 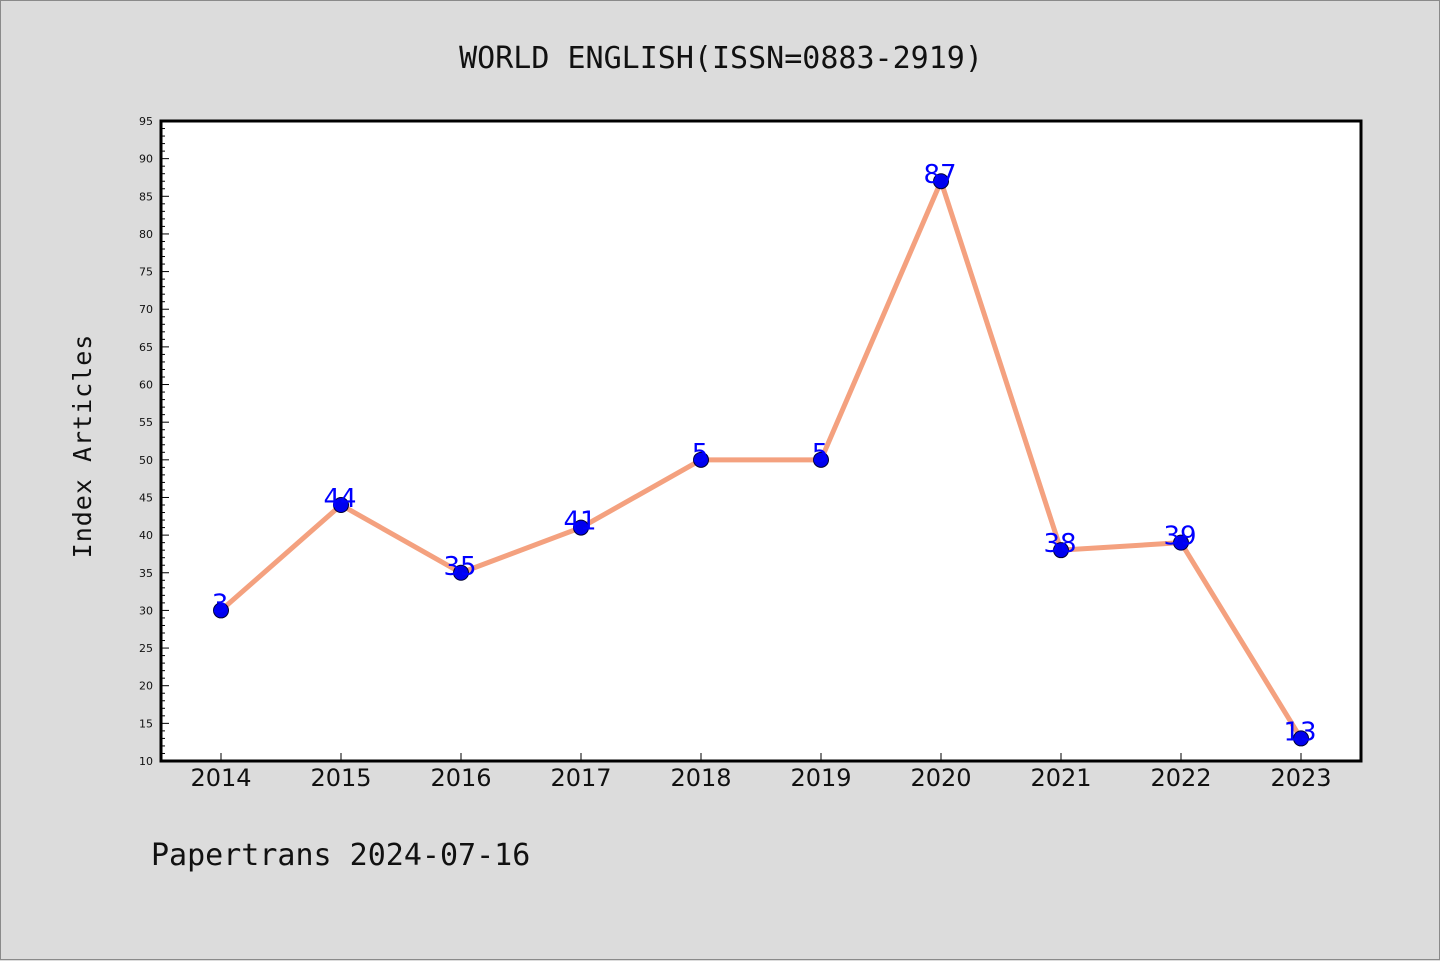 I want to click on y-tick-label: 30, so click(x=146, y=610).